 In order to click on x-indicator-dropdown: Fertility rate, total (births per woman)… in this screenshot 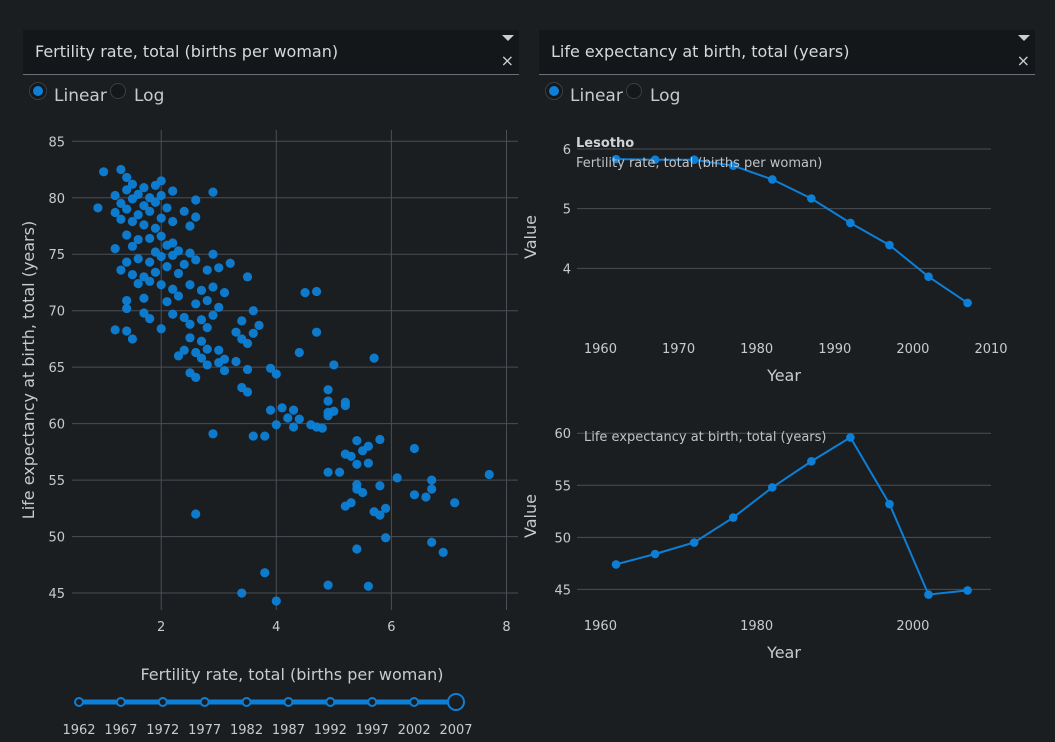, I will do `click(271, 52)`.